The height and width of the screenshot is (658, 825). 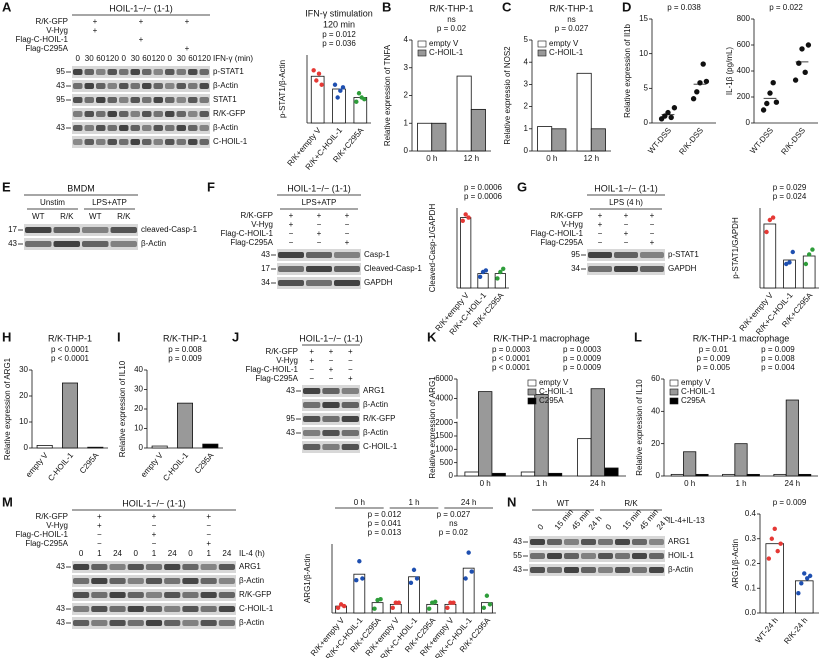 What do you see at coordinates (683, 254) in the screenshot?
I see `band-label: p-STAT1` at bounding box center [683, 254].